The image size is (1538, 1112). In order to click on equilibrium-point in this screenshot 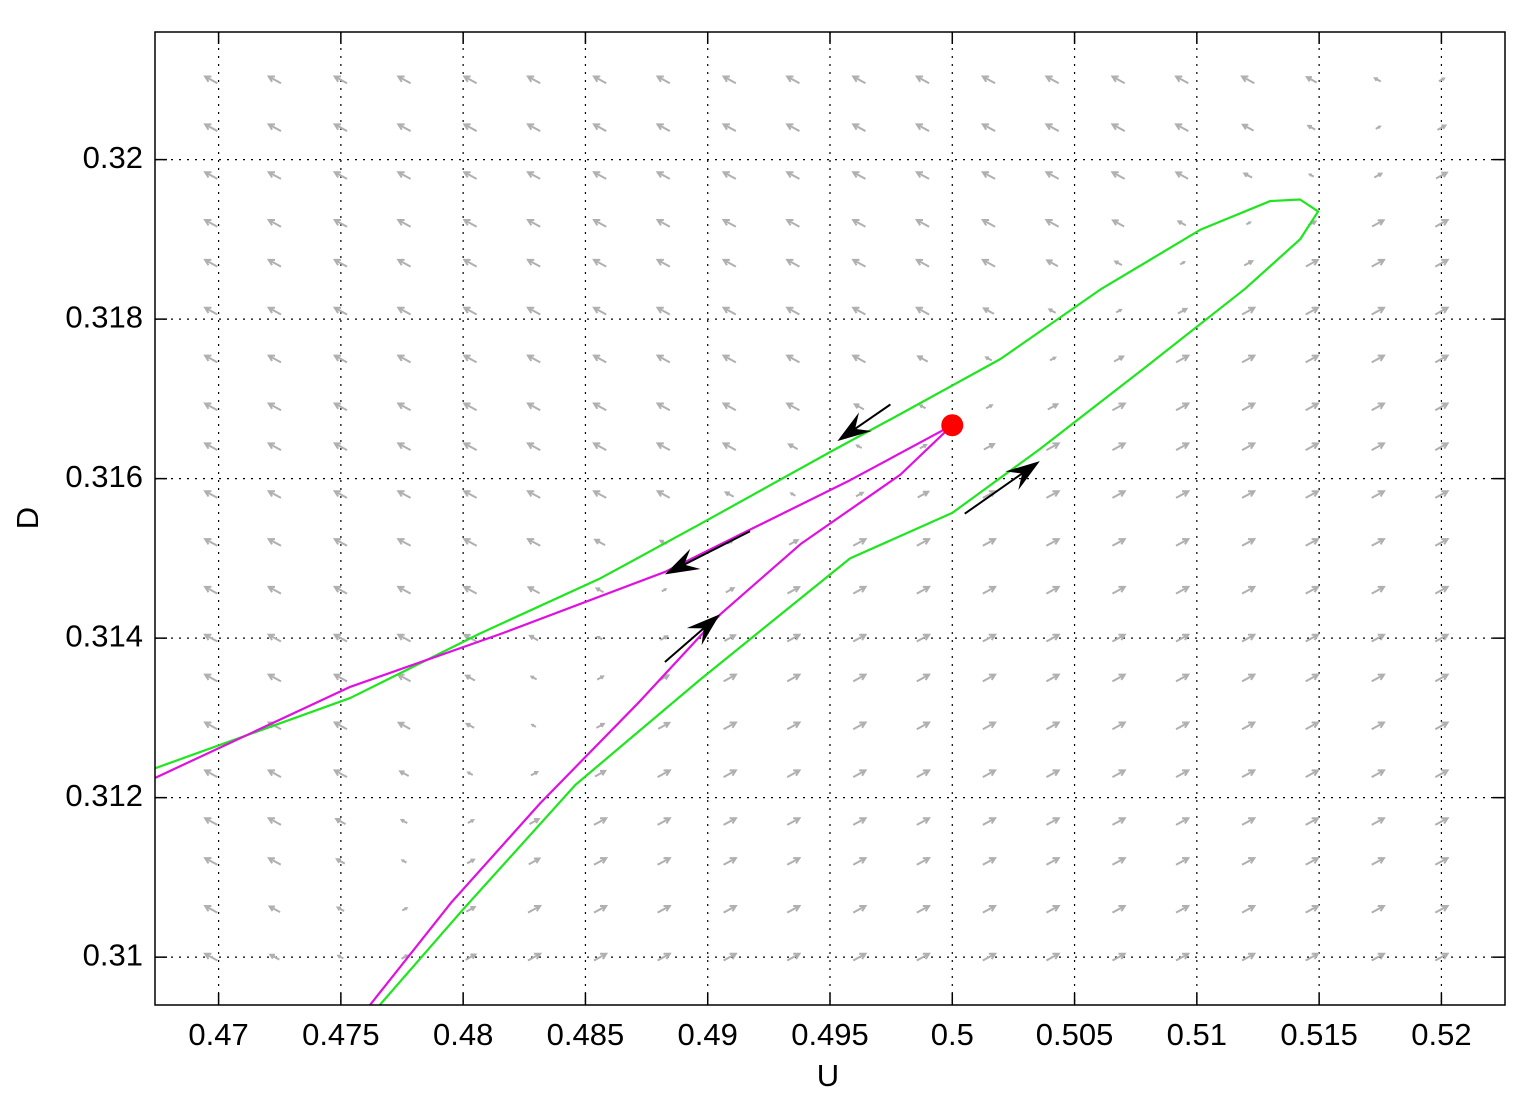, I will do `click(952, 425)`.